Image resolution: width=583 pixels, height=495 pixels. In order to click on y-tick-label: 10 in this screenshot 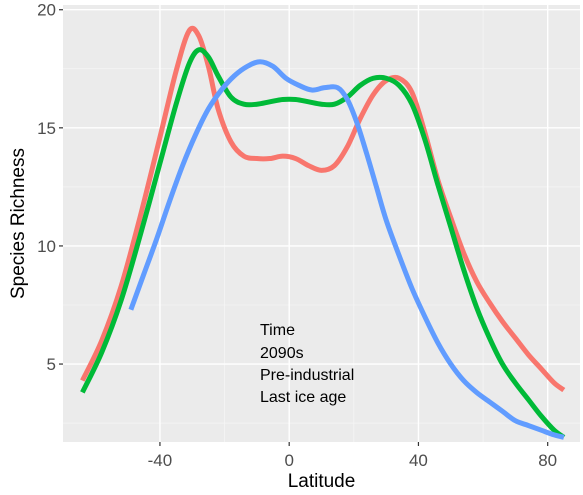, I will do `click(46, 246)`.